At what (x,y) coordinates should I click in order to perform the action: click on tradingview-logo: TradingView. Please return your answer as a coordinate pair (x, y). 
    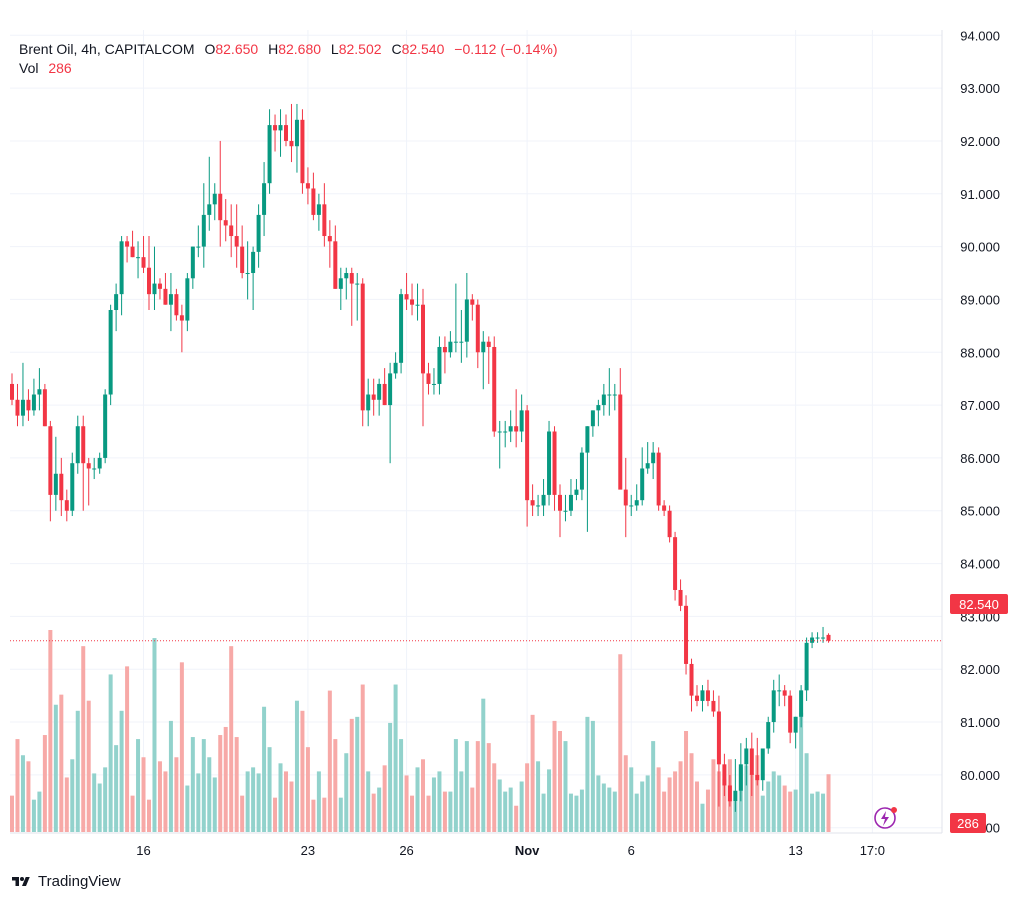
    Looking at the image, I should click on (65, 881).